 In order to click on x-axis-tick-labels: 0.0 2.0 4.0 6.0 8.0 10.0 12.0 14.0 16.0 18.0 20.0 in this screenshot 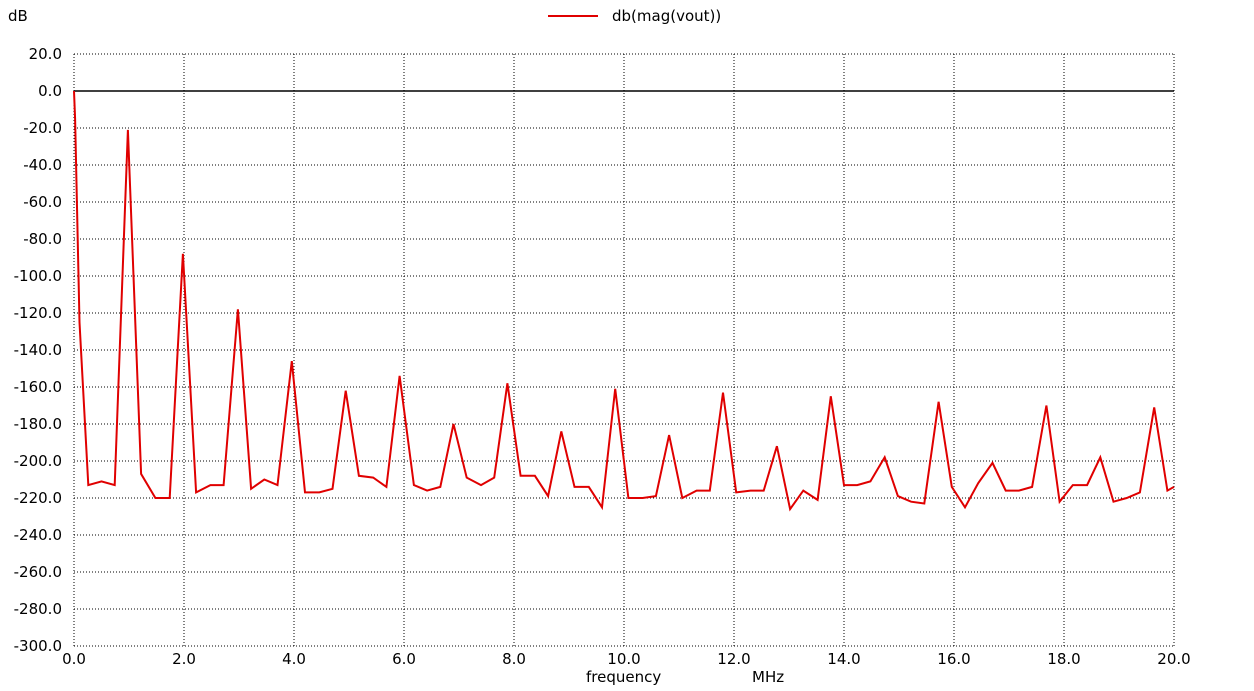, I will do `click(626, 659)`.